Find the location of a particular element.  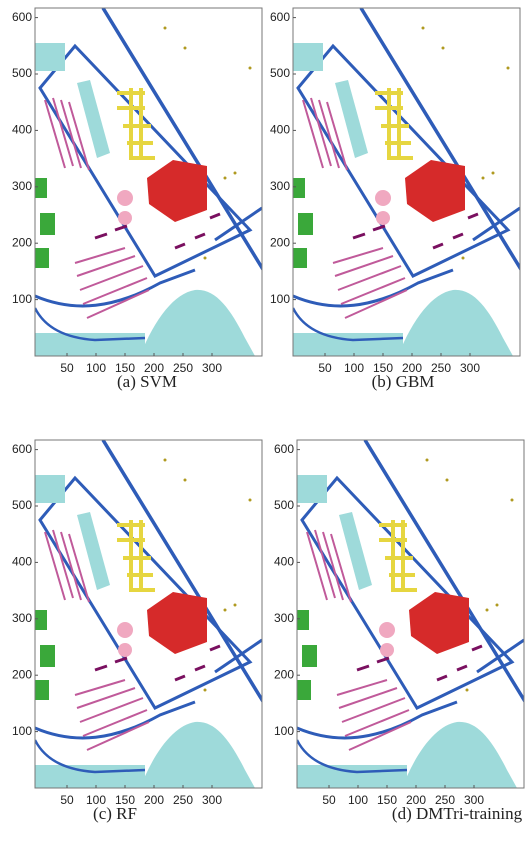

caption: (d) DMTri-training is located at coordinates (457, 813).